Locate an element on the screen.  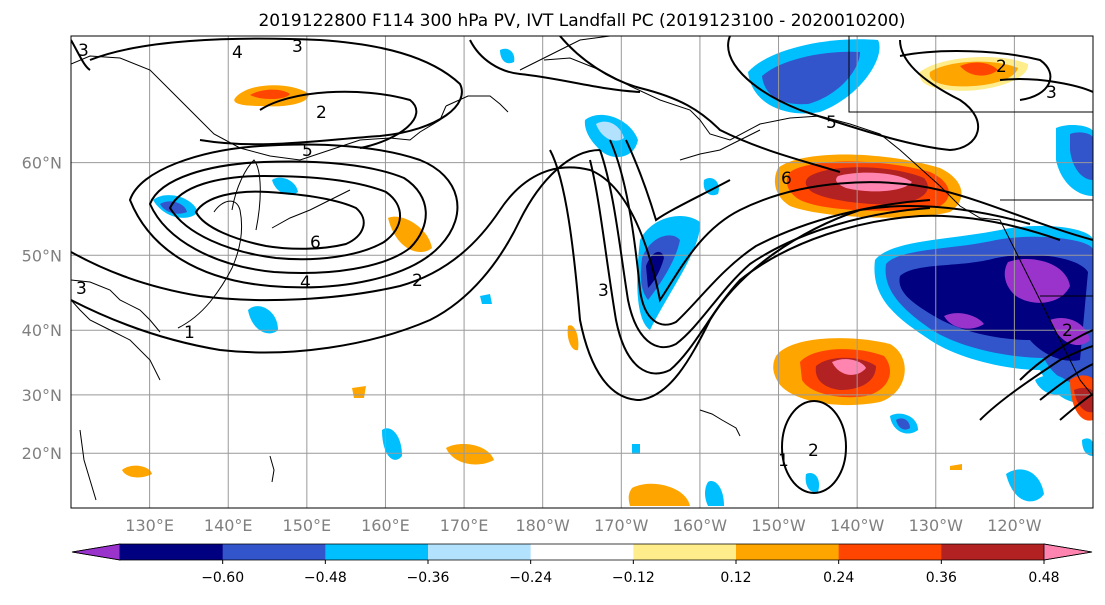
coastline-china is located at coordinates (116, 340).